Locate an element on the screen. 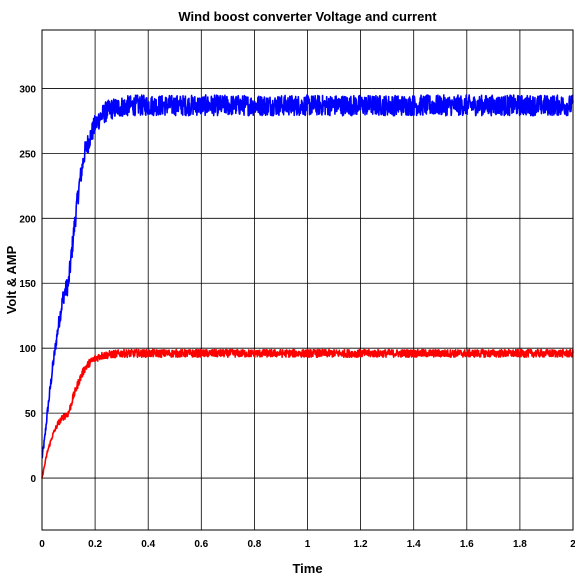 The image size is (575, 579). x-tick-label: 2 is located at coordinates (572, 544).